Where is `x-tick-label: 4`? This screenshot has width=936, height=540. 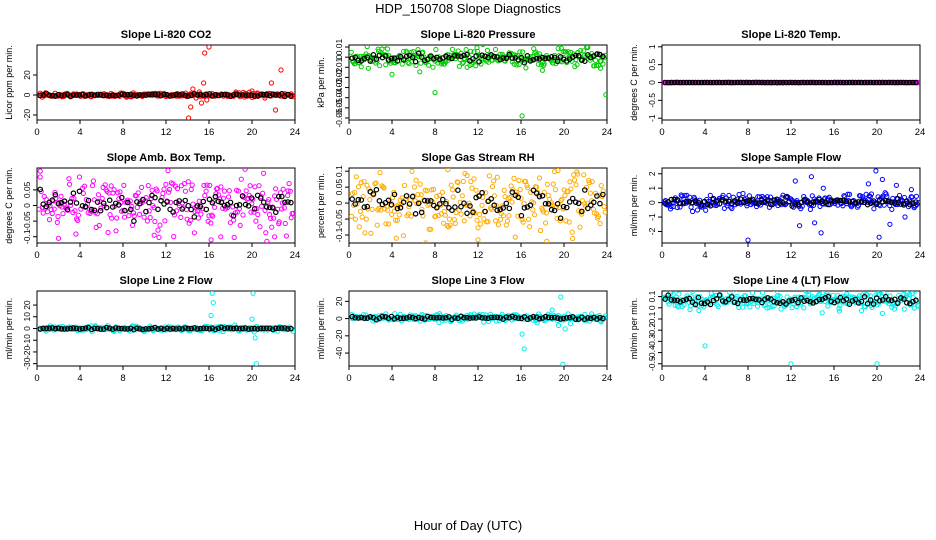 x-tick-label: 4 is located at coordinates (704, 132).